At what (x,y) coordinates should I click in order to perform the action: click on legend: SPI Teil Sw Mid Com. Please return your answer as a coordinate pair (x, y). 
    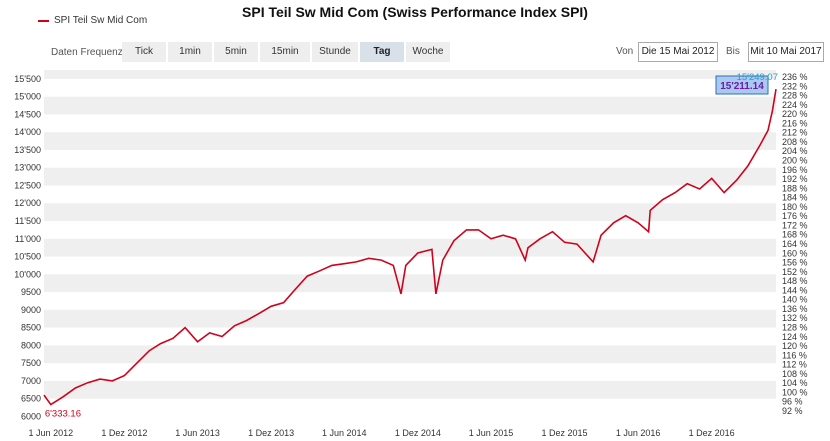
    Looking at the image, I should click on (92, 20).